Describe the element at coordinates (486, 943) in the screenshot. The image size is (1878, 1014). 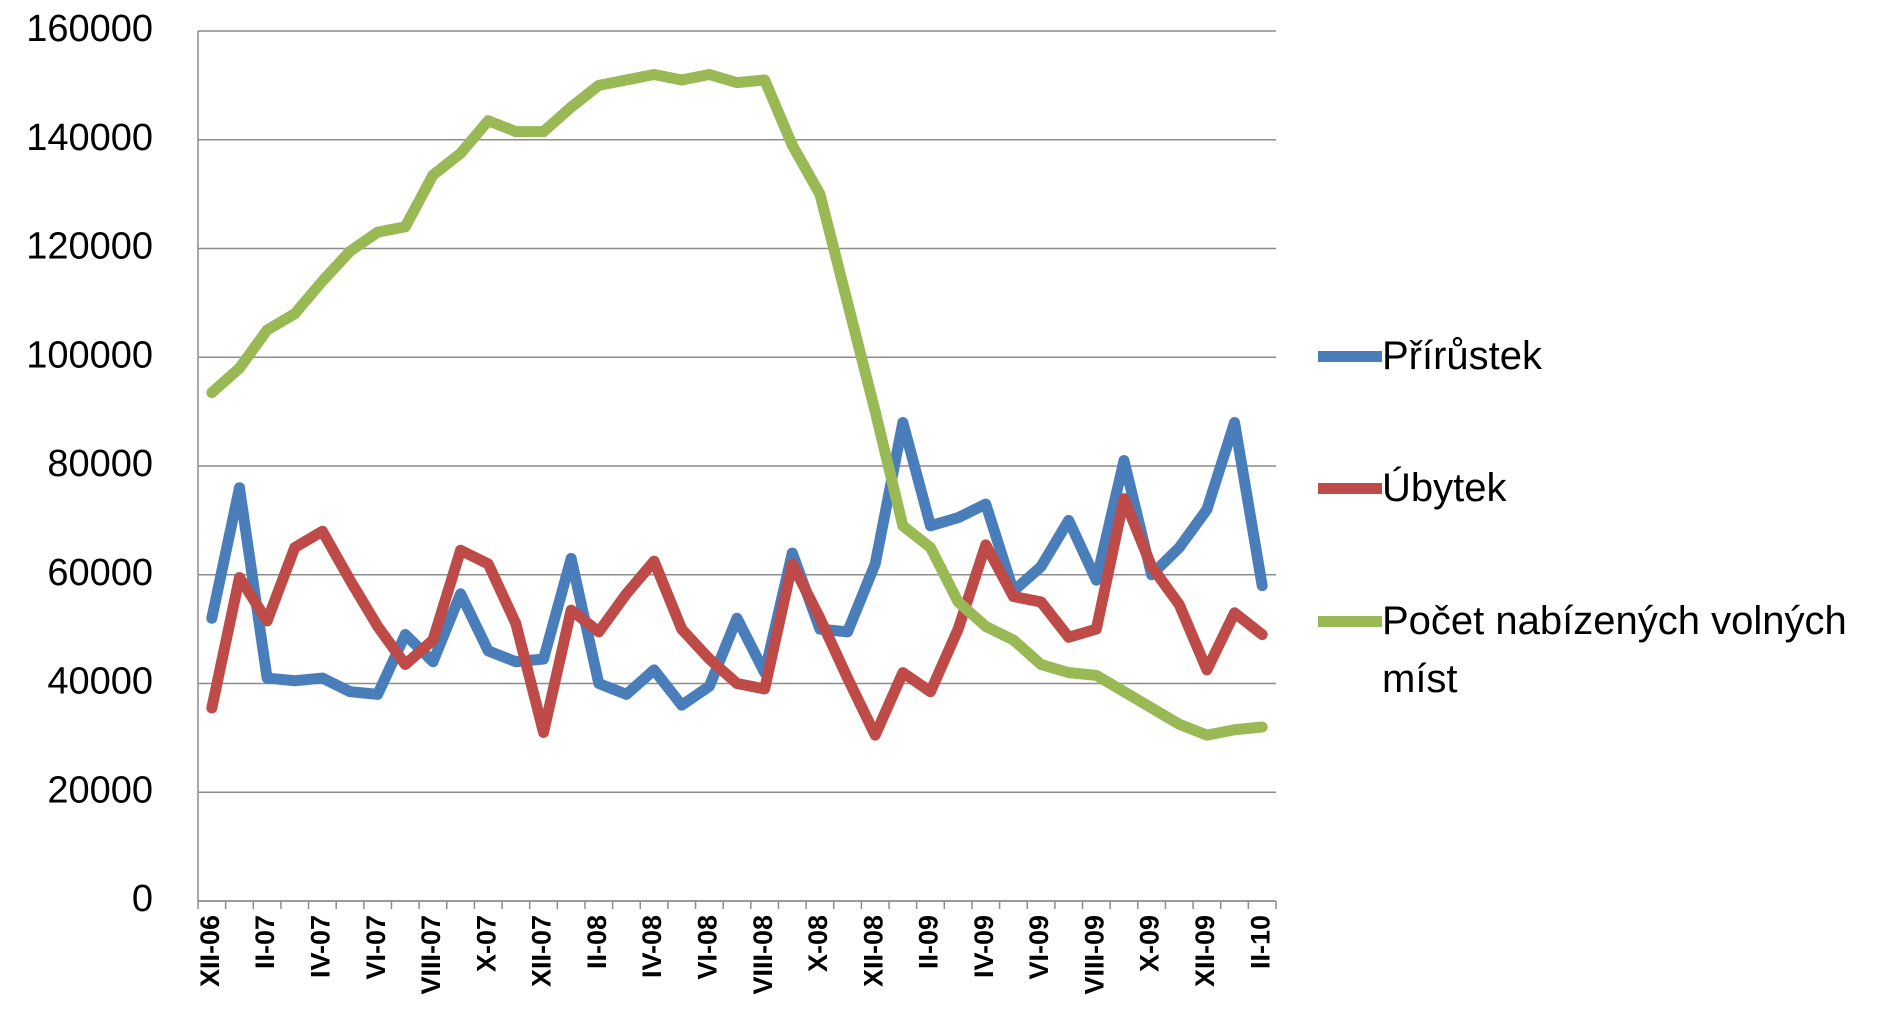
I see `x-tick-label: X-07` at that location.